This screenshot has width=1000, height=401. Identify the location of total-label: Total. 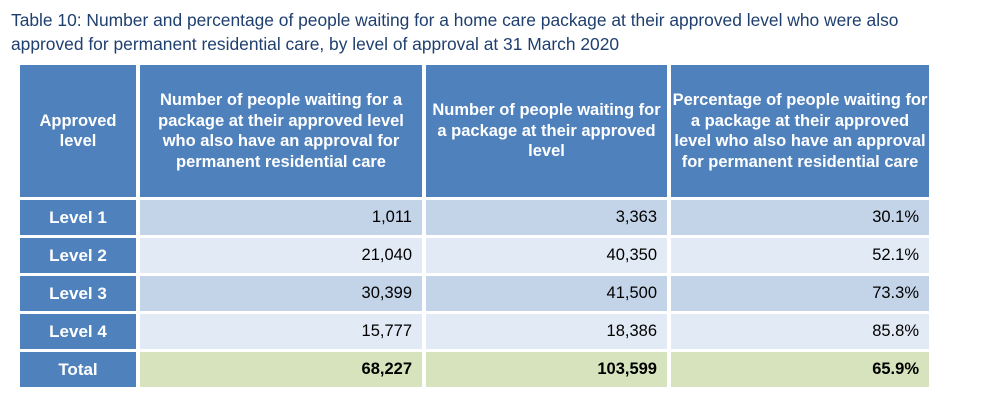
(78, 369).